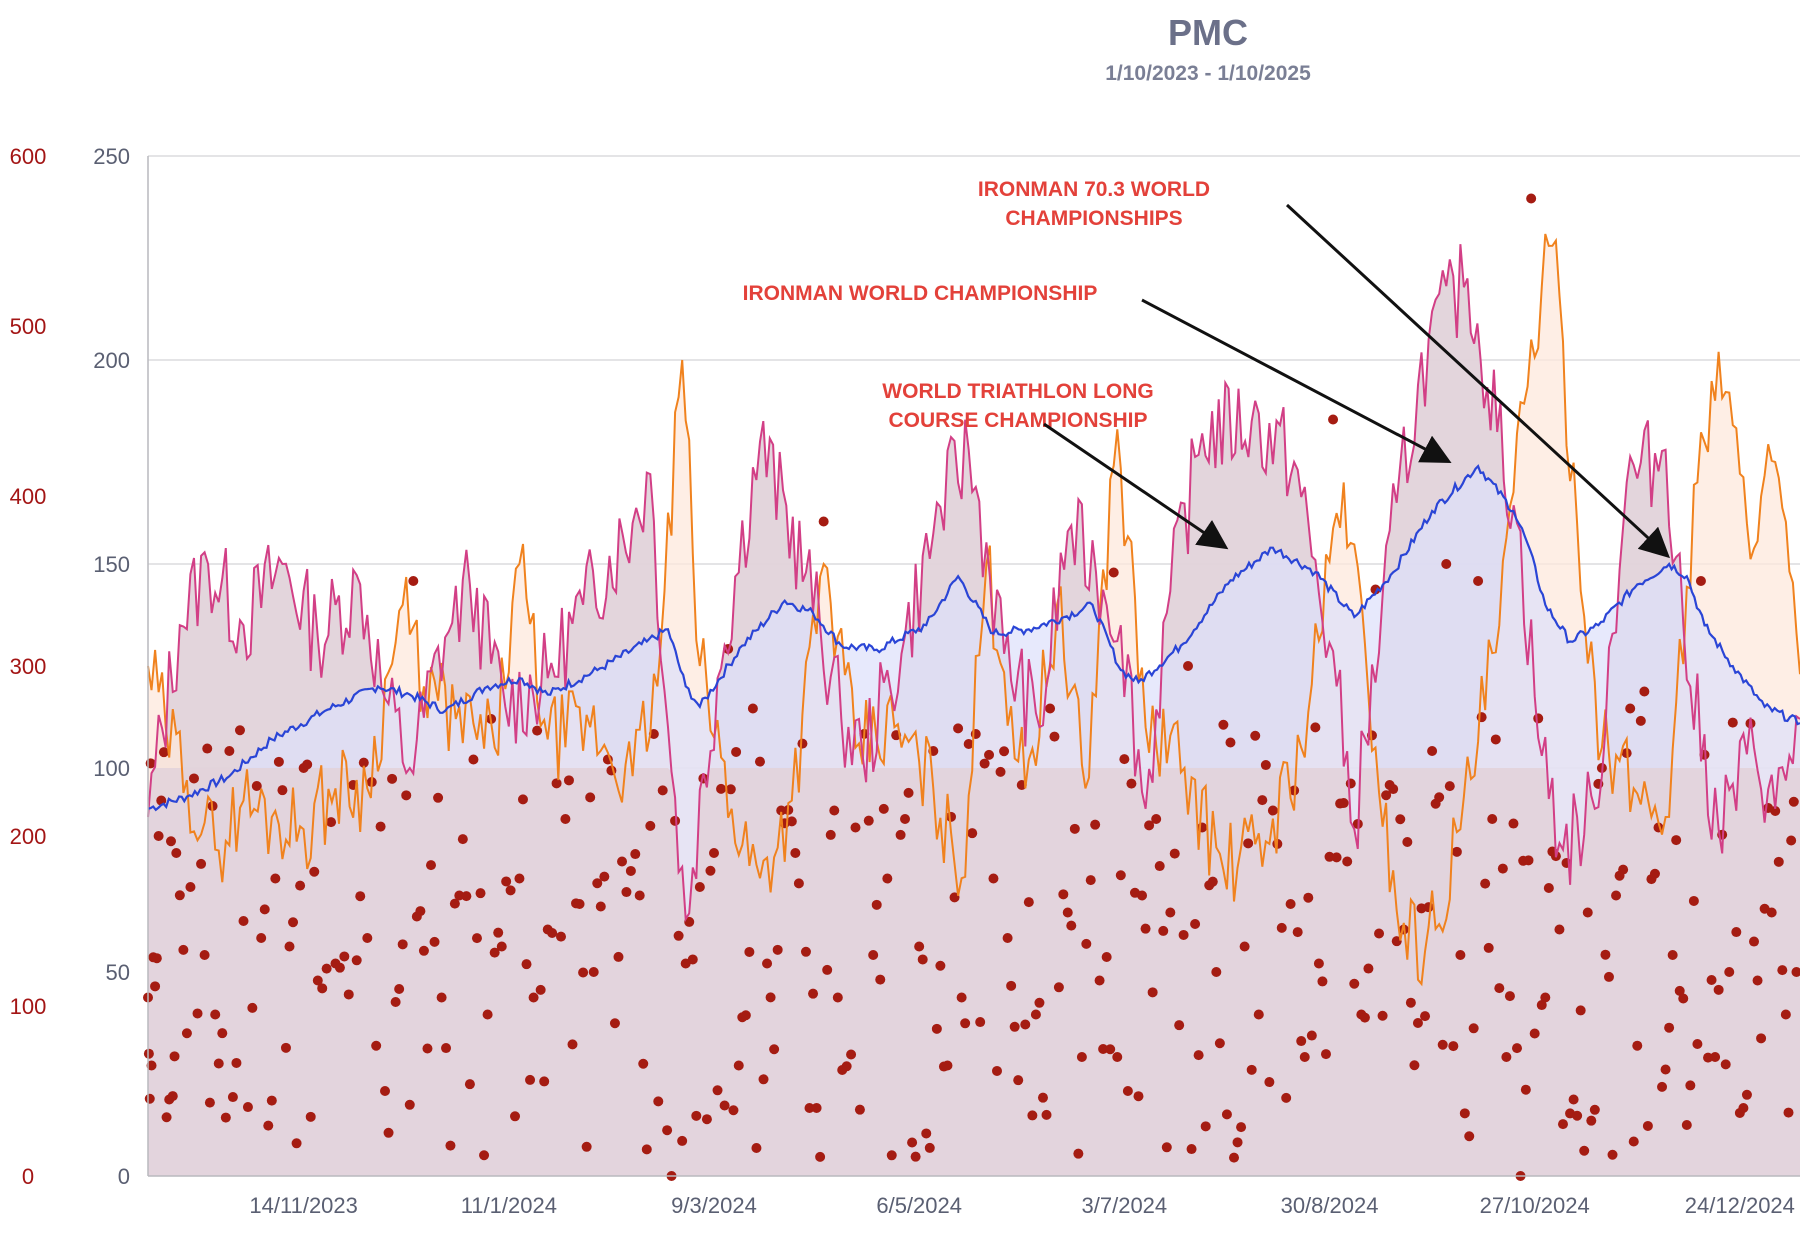  I want to click on x-tick-label: 24/12/2024, so click(1740, 1205).